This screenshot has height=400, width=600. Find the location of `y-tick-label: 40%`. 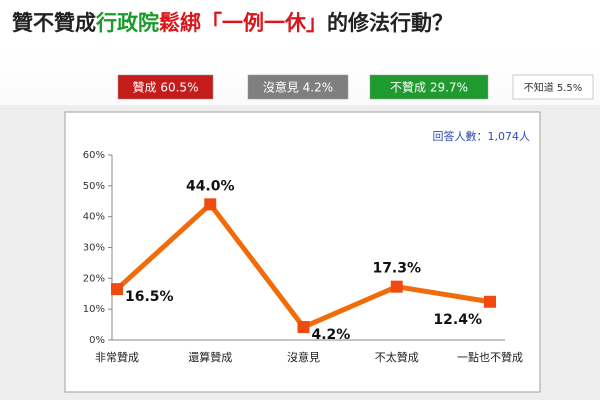

y-tick-label: 40% is located at coordinates (94, 217).